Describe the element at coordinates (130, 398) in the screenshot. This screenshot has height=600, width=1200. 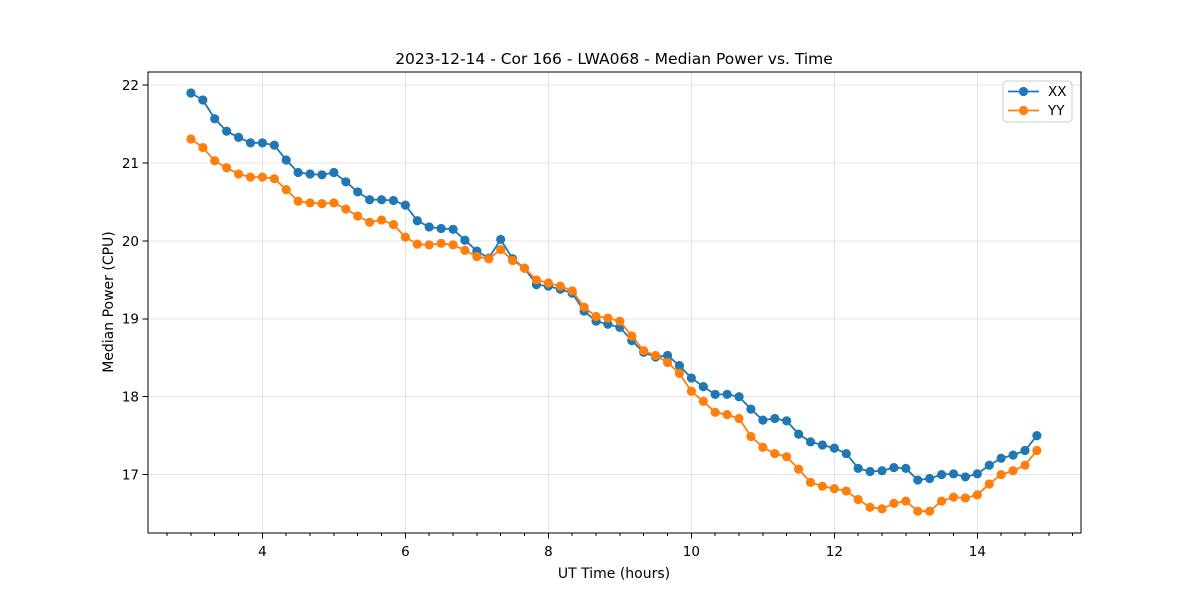
I see `y-tick-label: 18` at that location.